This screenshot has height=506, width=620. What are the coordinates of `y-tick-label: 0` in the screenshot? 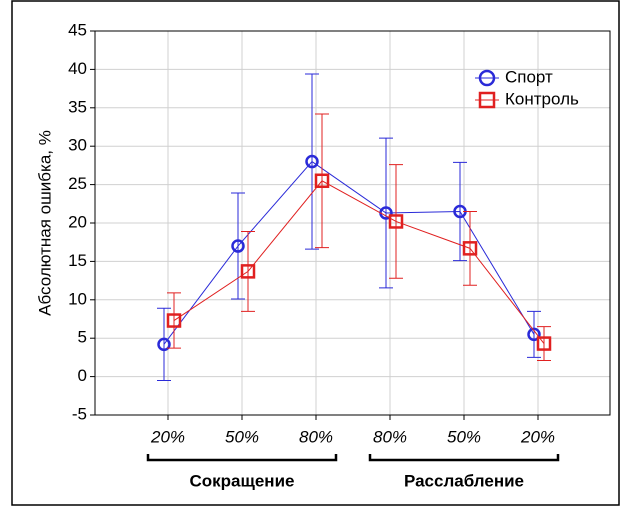 It's located at (82, 375).